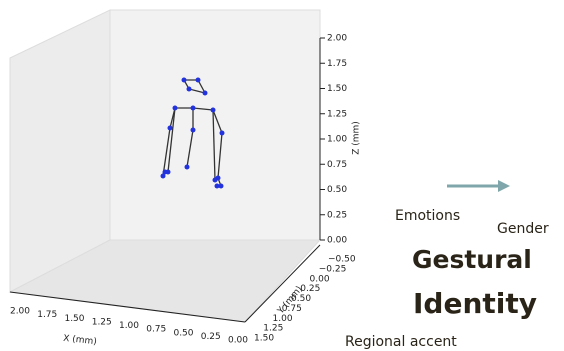 The height and width of the screenshot is (351, 564). What do you see at coordinates (80, 340) in the screenshot?
I see `x-label: X (mm)` at bounding box center [80, 340].